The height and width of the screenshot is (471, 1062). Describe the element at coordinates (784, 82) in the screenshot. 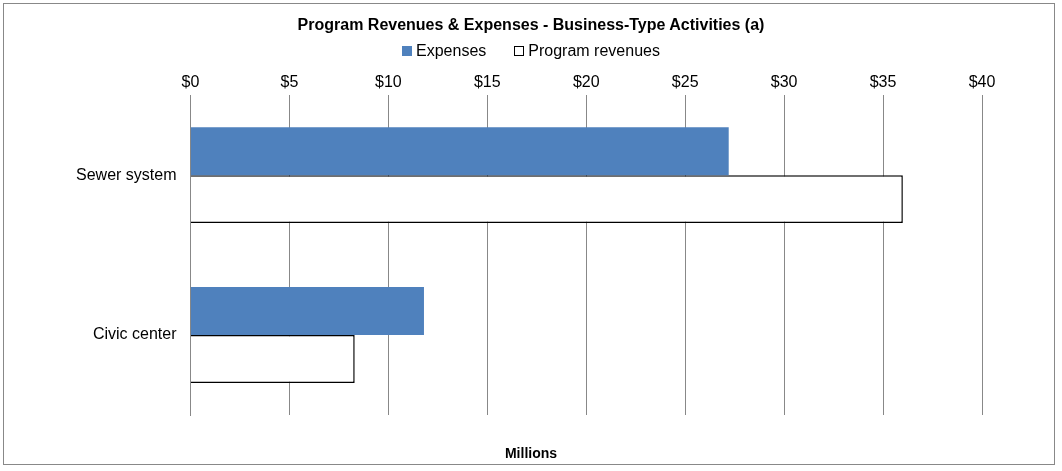

I see `x-tick-label: $30` at that location.